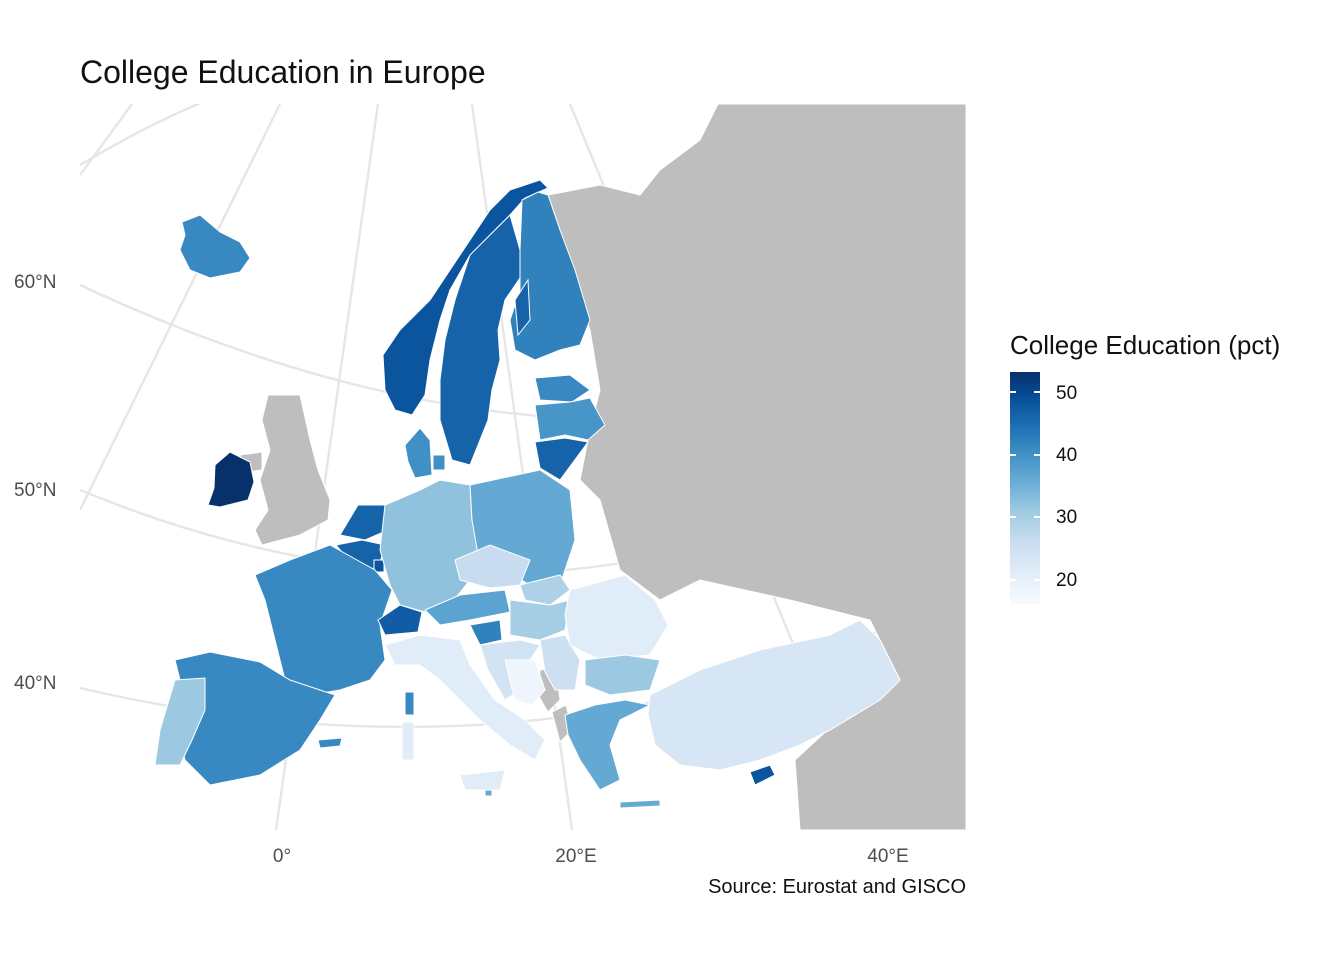 This screenshot has width=1344, height=960. What do you see at coordinates (488, 793) in the screenshot?
I see `region-malta` at bounding box center [488, 793].